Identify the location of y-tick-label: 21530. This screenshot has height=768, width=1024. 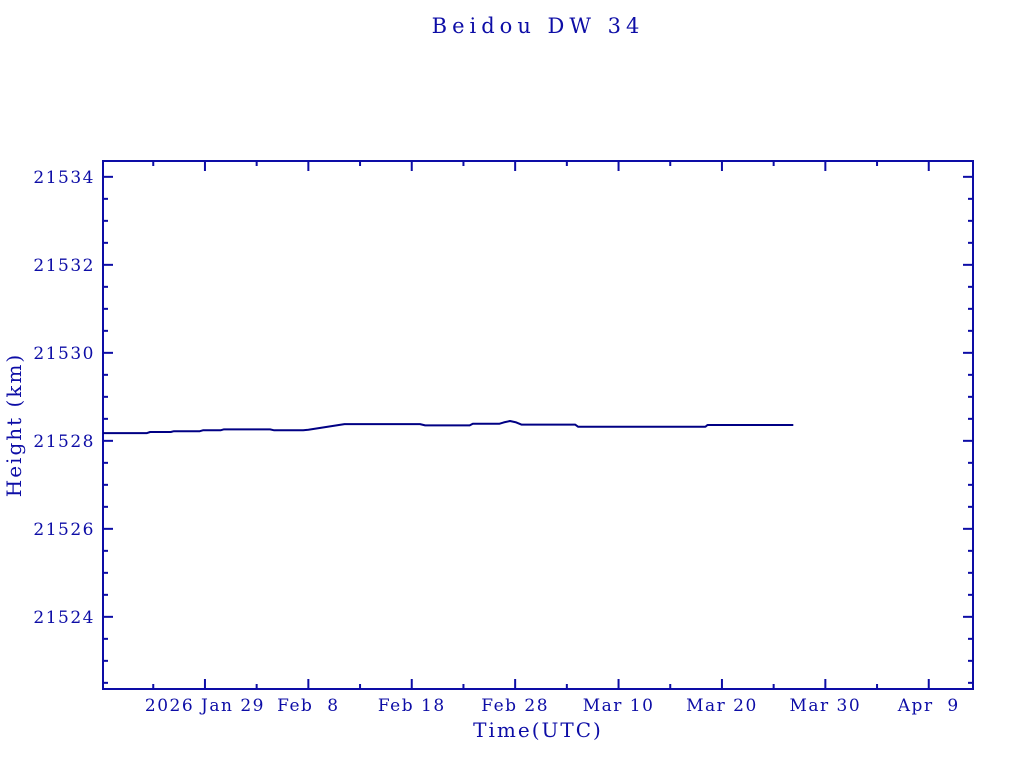
(64, 354).